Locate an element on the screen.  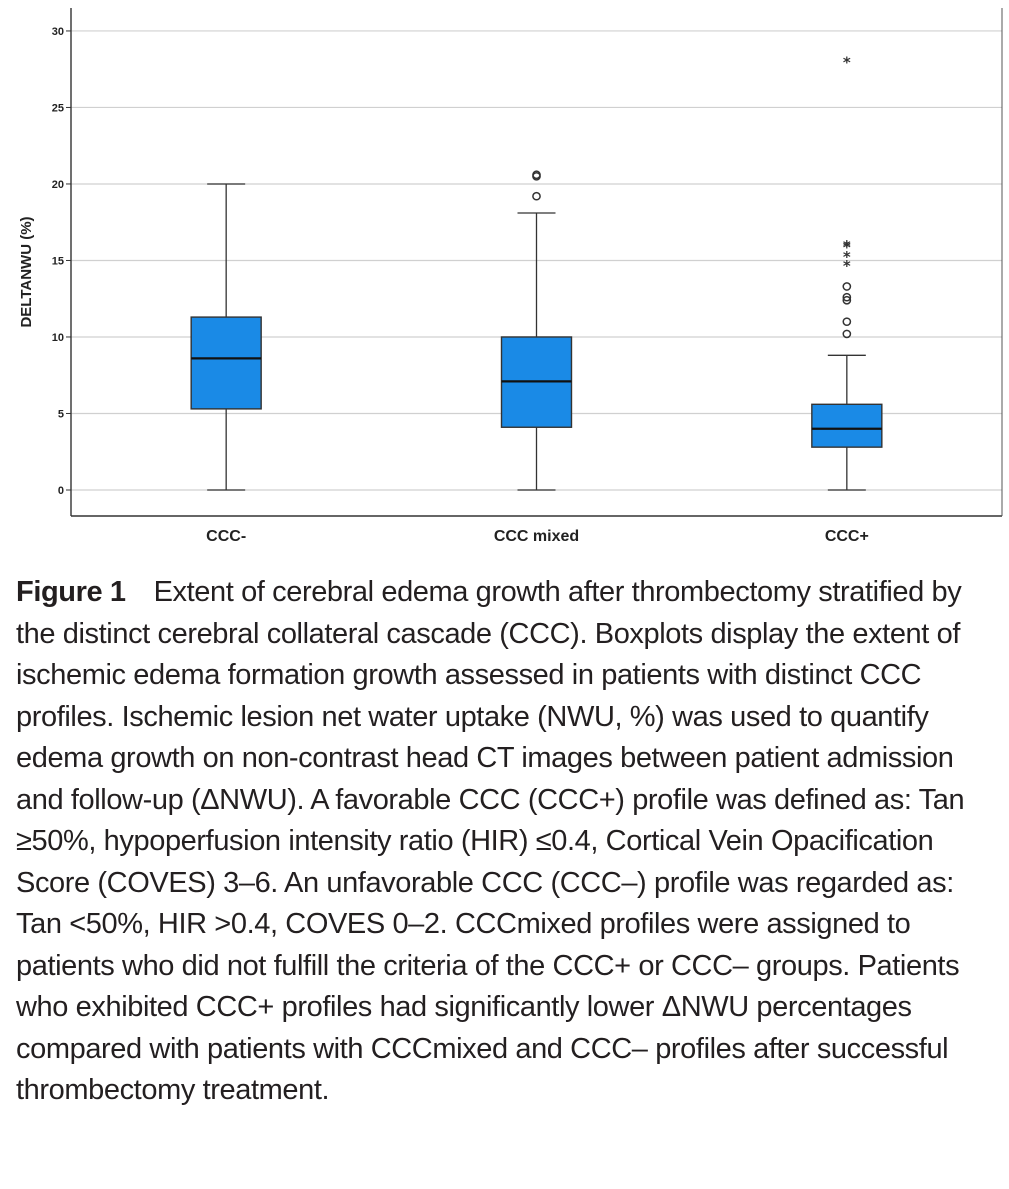
y-tick-labels: 0 5 10 15 20 25 30 is located at coordinates (61, 261).